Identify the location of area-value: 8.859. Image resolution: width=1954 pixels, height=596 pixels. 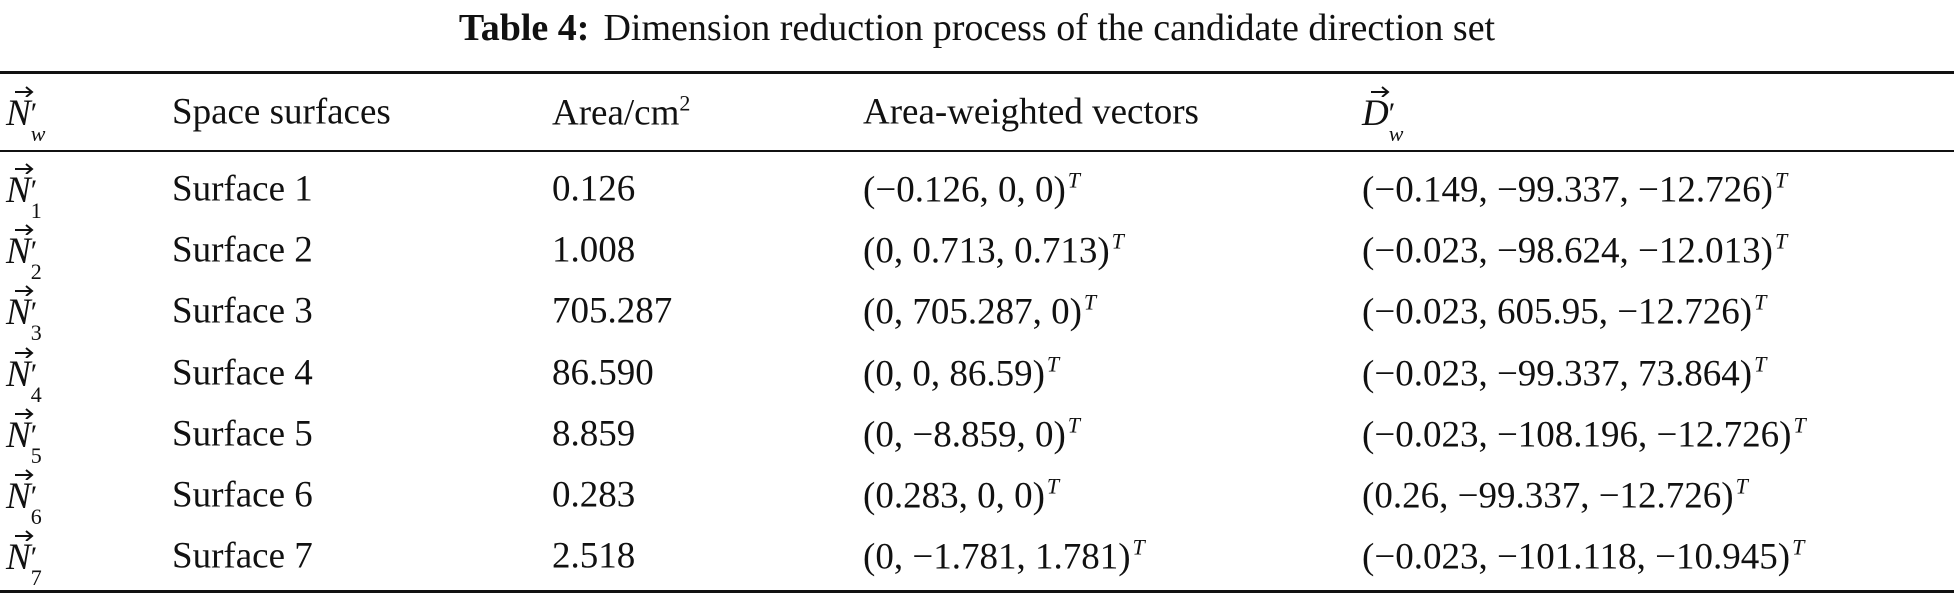
(594, 434).